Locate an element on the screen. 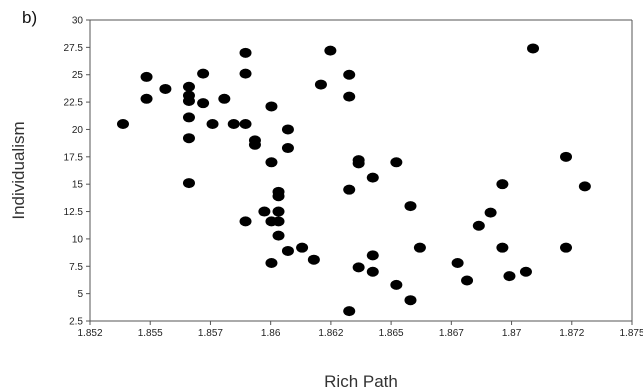  x-tick-label: 1.862 is located at coordinates (330, 333).